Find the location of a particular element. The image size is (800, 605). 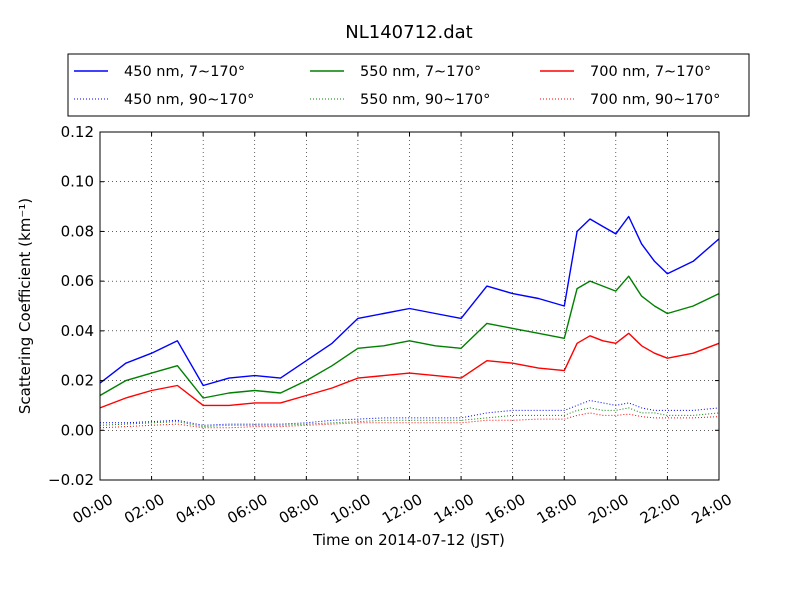

y-tick-label: 0.04 is located at coordinates (77, 331).